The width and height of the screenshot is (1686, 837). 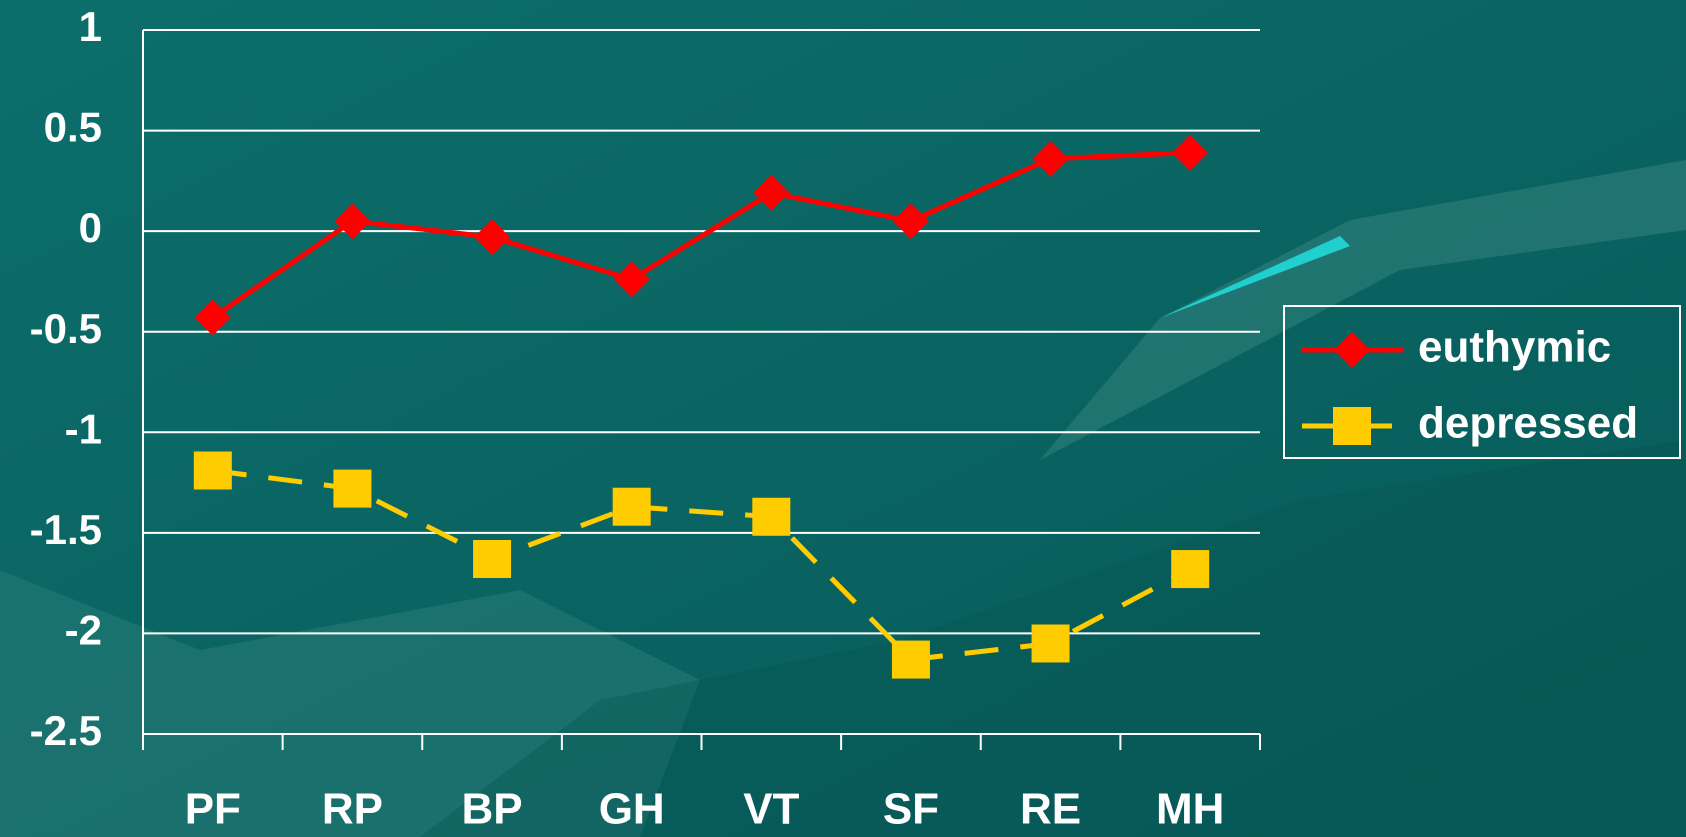 What do you see at coordinates (83, 630) in the screenshot?
I see `y-tick-label: -2` at bounding box center [83, 630].